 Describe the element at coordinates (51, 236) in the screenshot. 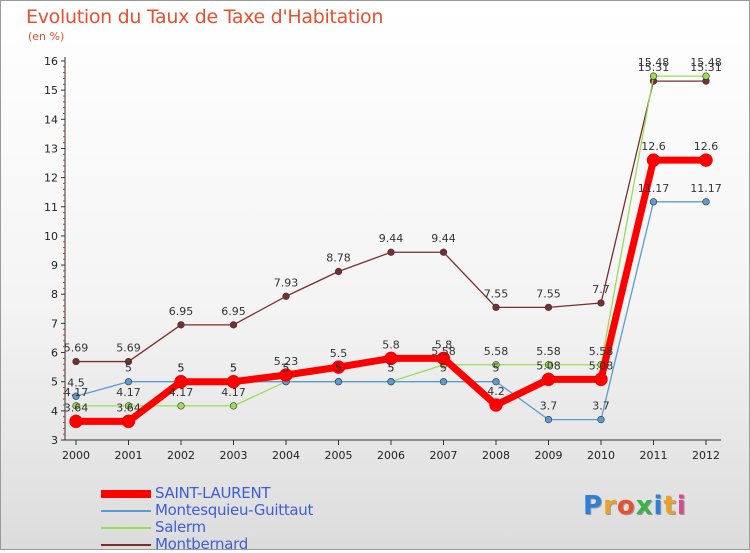

I see `y-tick-label: 10` at that location.